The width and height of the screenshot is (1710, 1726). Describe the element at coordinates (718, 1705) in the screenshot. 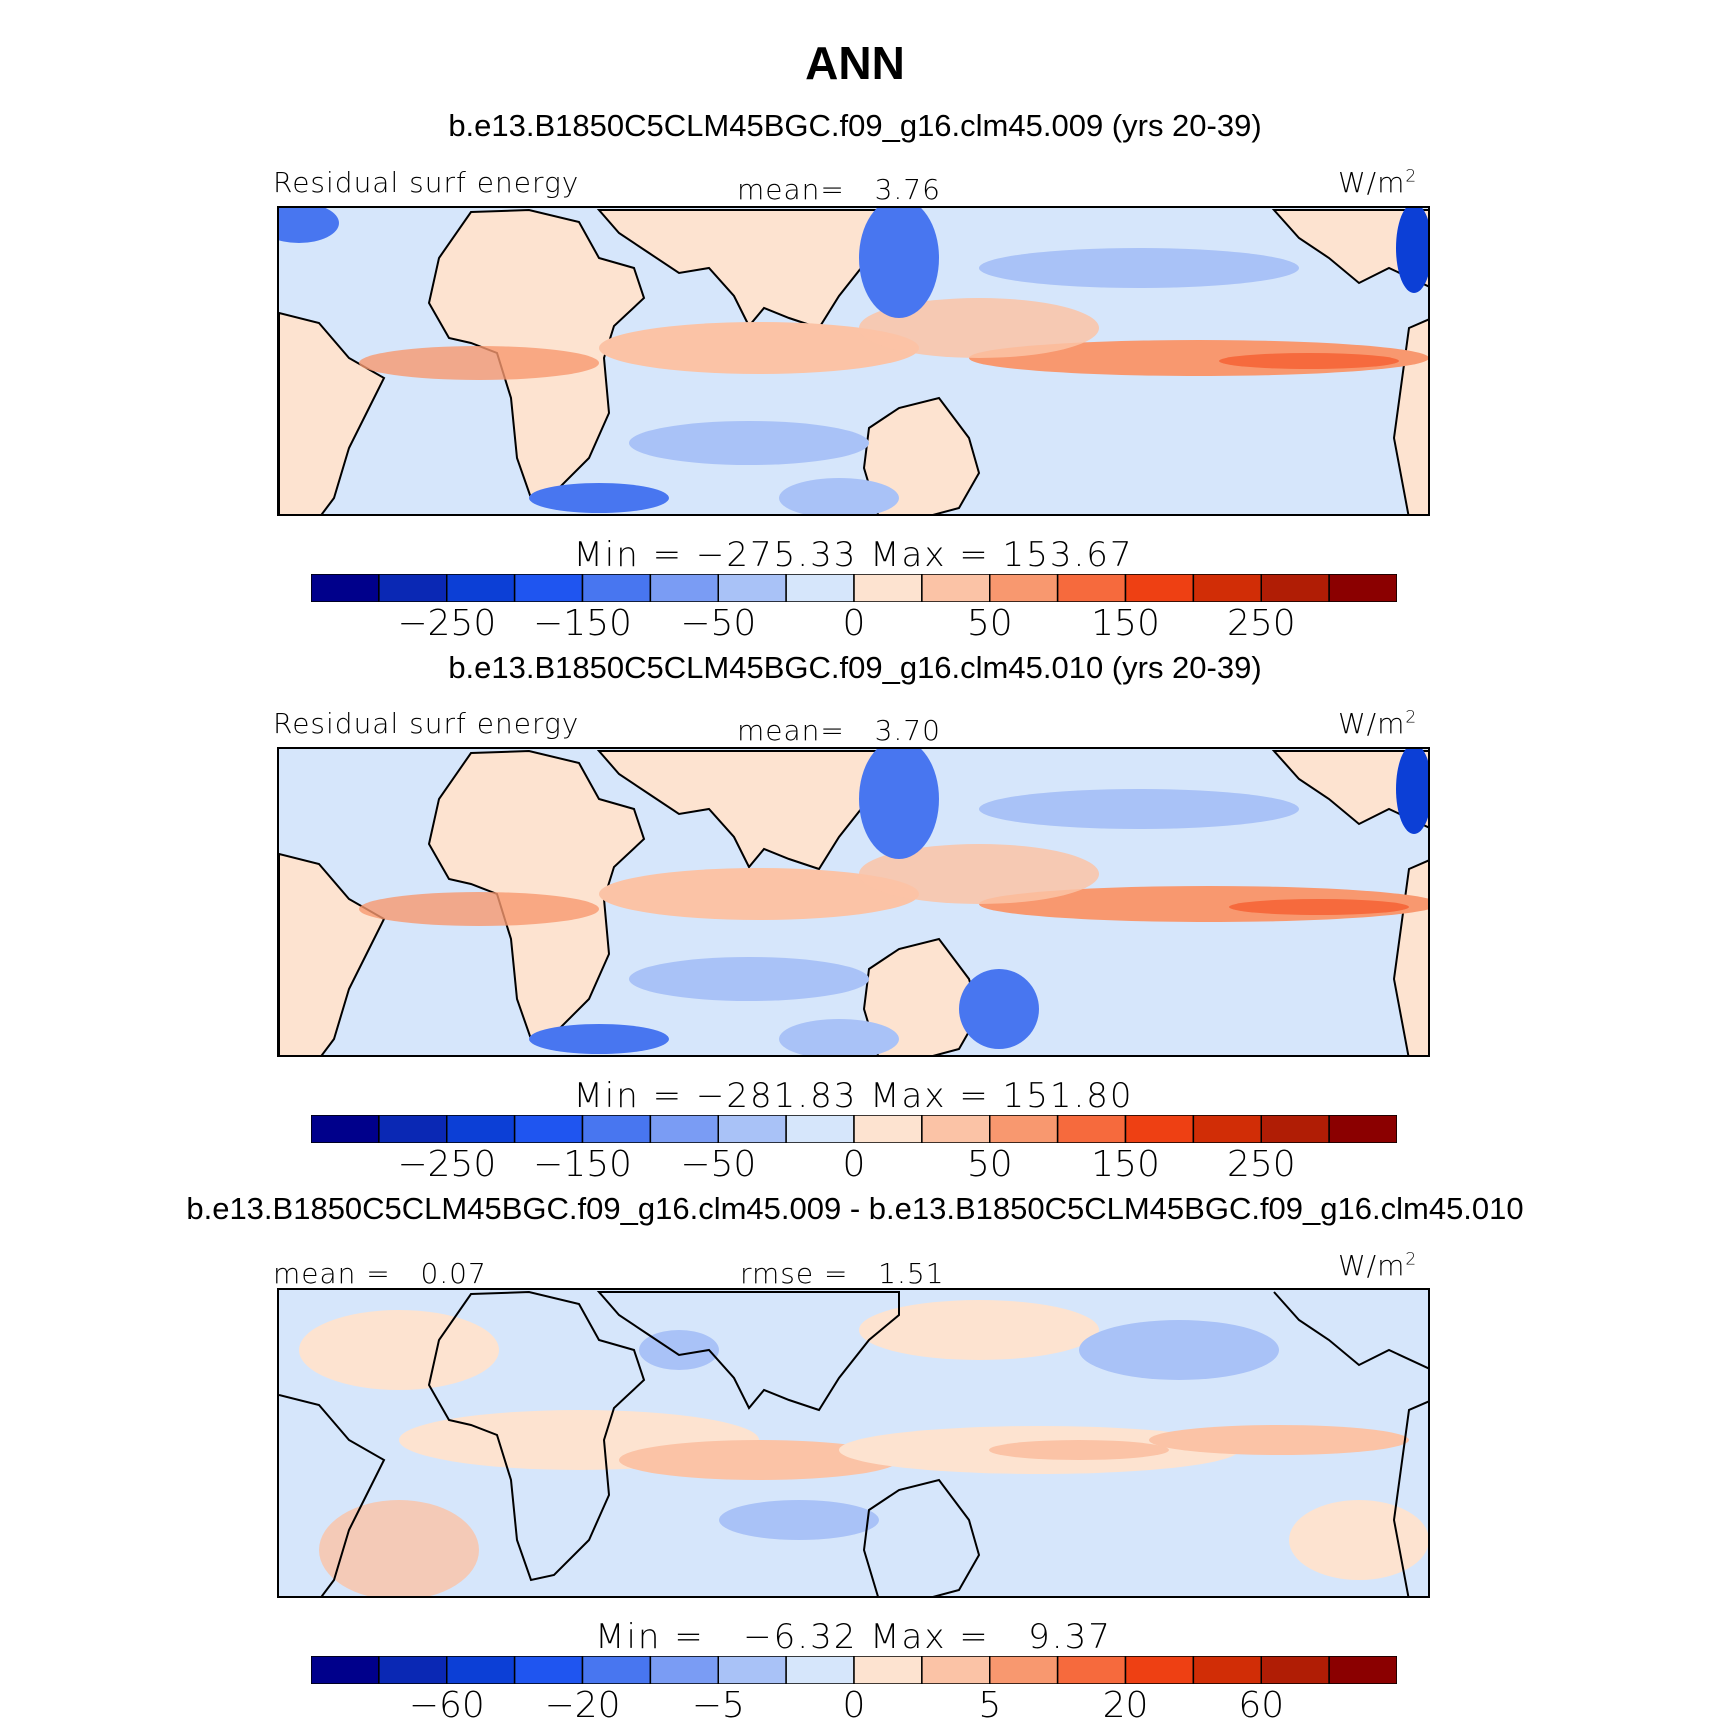

I see `colorbar-tick-label: −5` at that location.